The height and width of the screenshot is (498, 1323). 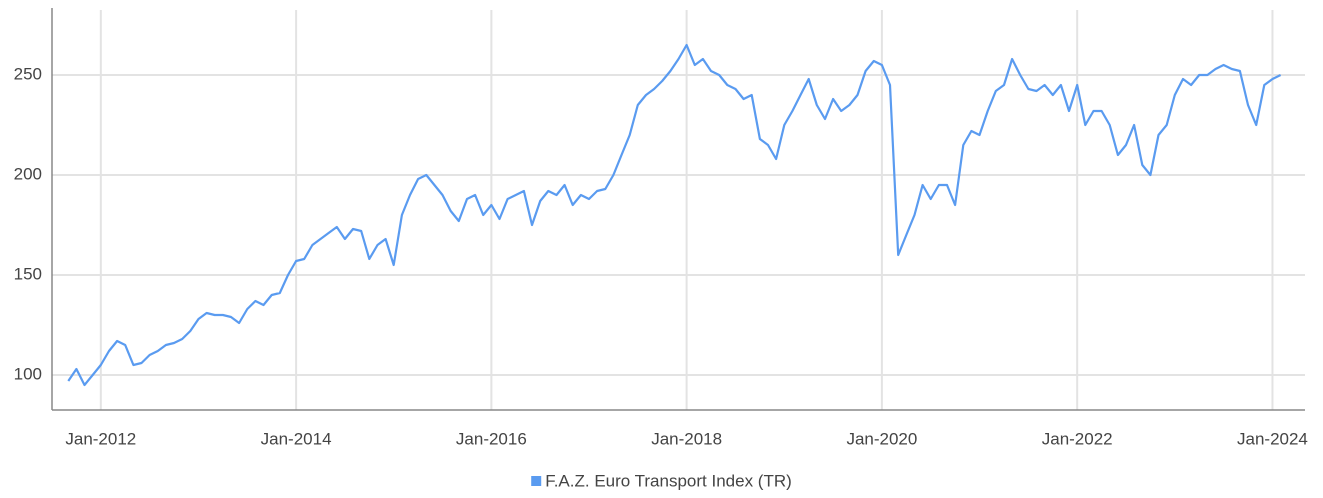 I want to click on legend-label: F.A.Z. Euro Transport Index (TR), so click(x=668, y=480).